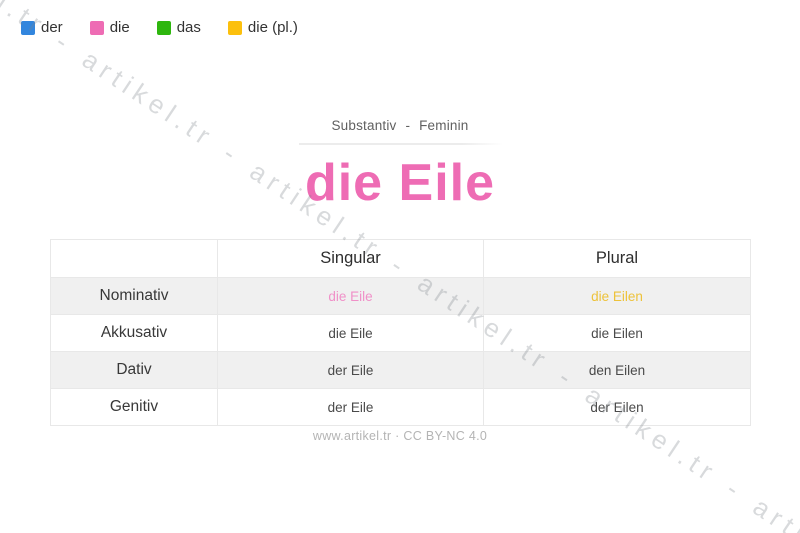  Describe the element at coordinates (350, 407) in the screenshot. I see `genitiv-singular-value: der Eile` at that location.